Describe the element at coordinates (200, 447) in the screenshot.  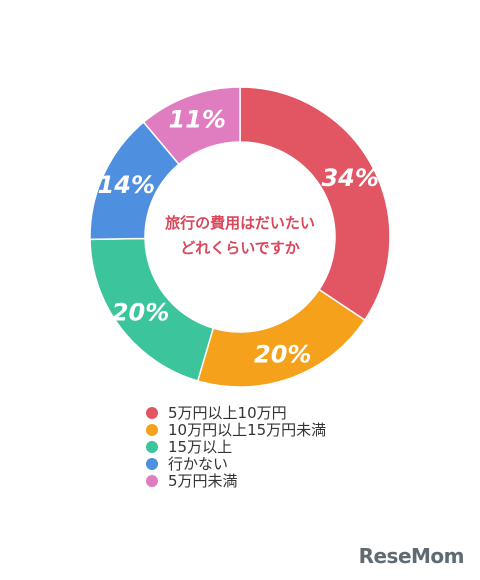
I see `legend-label: 15万以上` at that location.